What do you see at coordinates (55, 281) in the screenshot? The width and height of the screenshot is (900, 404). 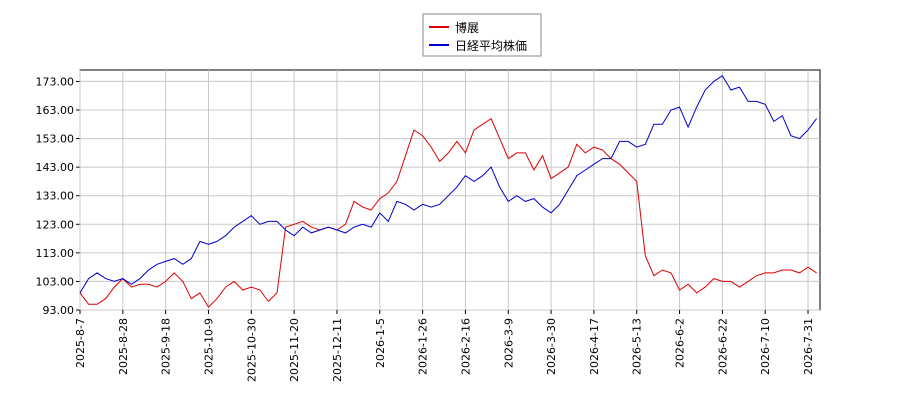 I see `y-tick-label: 103.00` at bounding box center [55, 281].